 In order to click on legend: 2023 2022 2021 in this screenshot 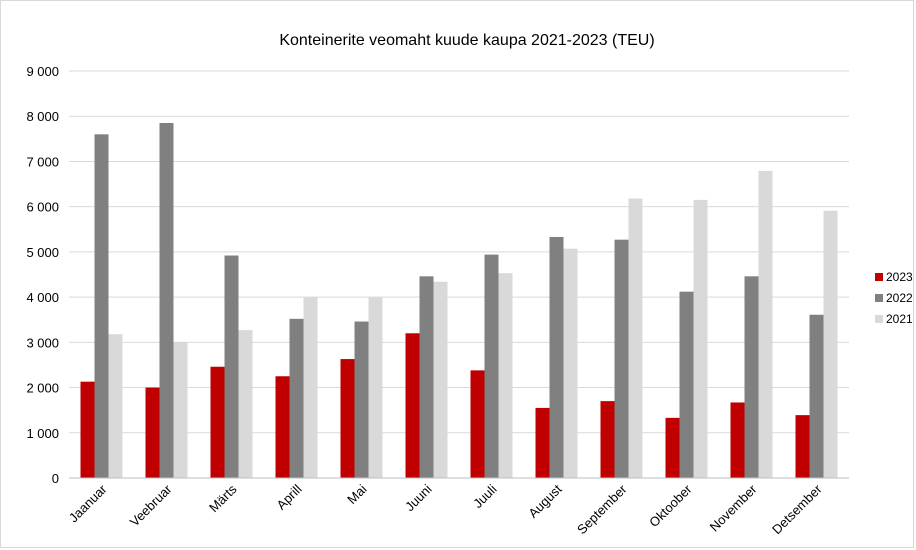, I will do `click(894, 298)`.